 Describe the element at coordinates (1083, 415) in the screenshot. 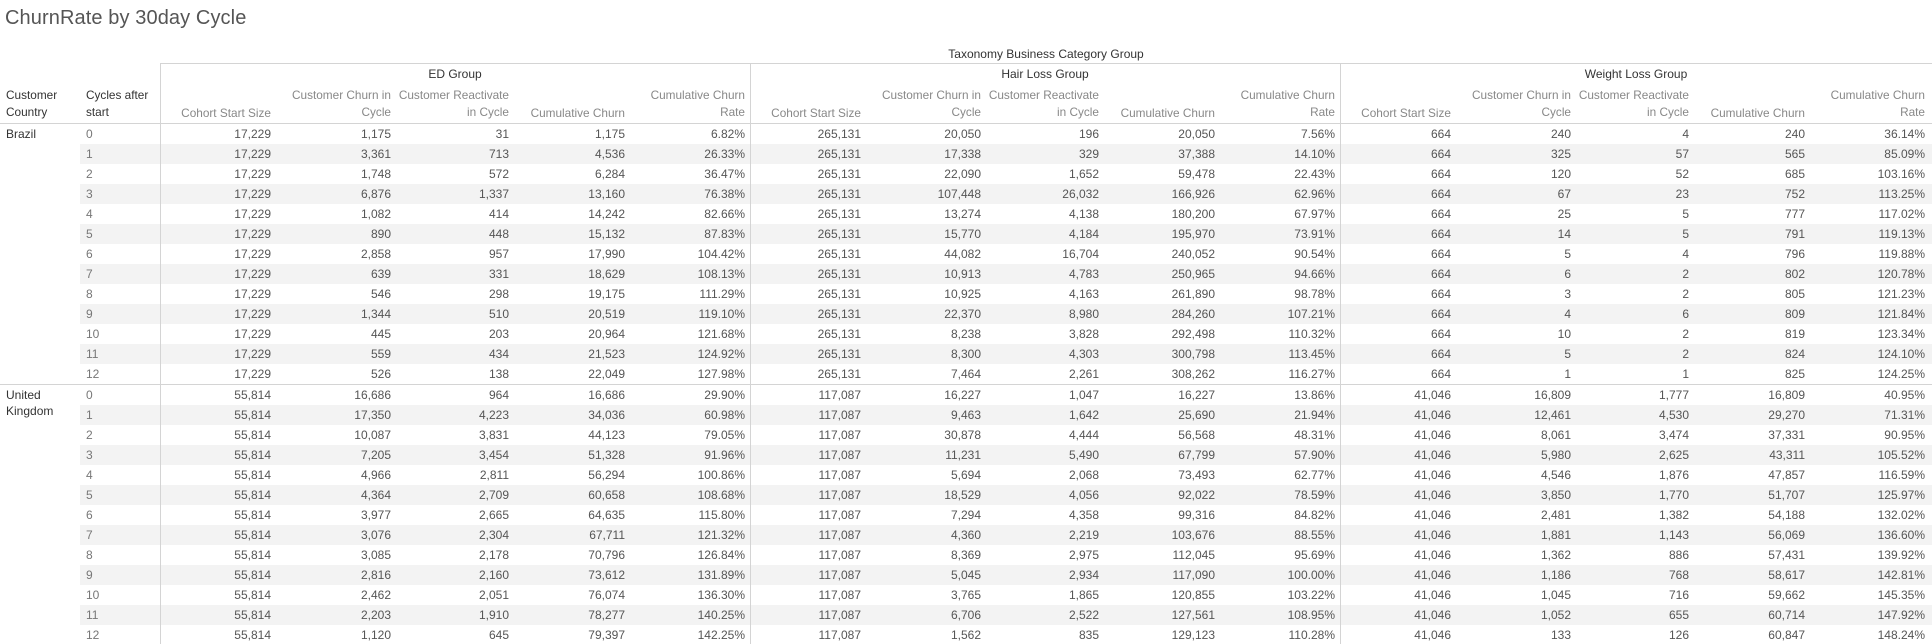

I see `value-cell: 1,642` at that location.